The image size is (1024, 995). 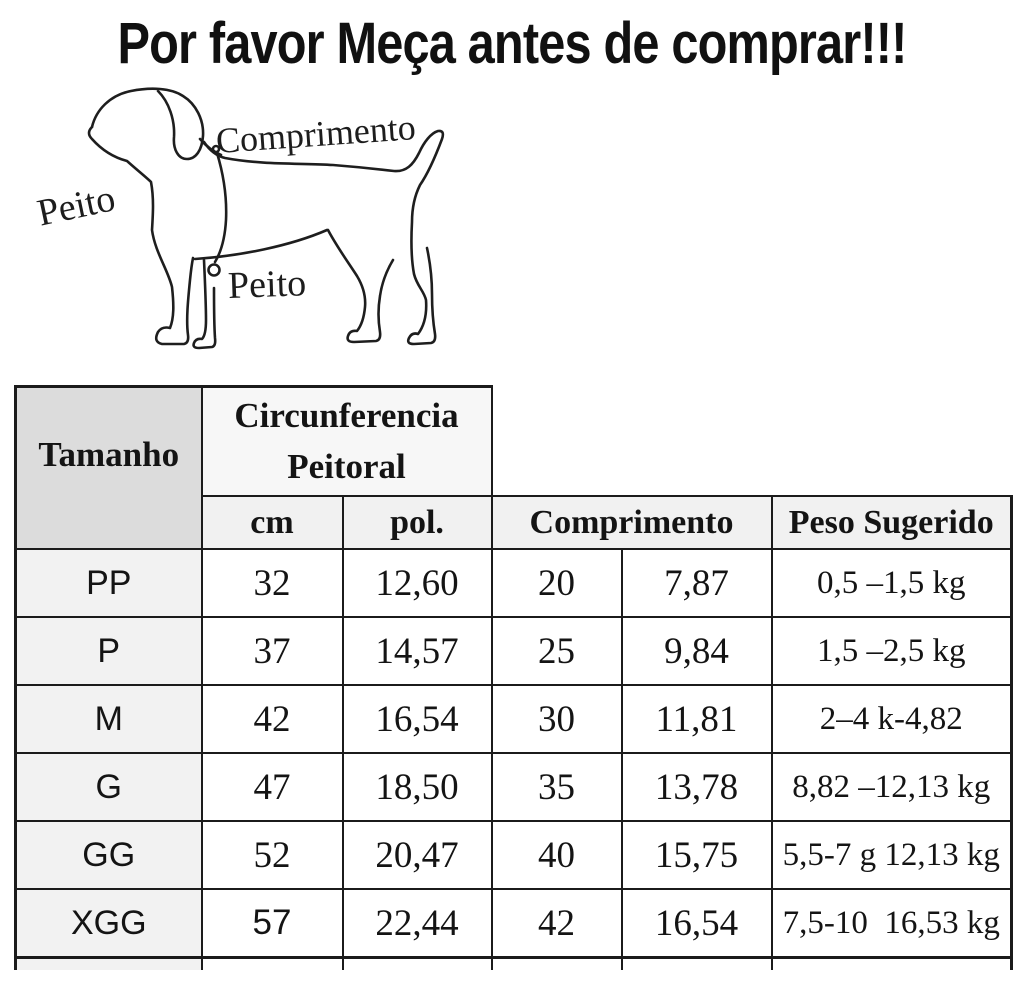 What do you see at coordinates (261, 244) in the screenshot?
I see `dog-belly-path` at bounding box center [261, 244].